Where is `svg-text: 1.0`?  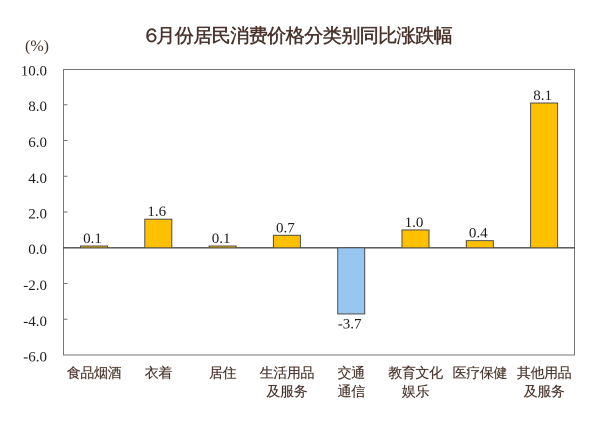
svg-text: 1.0 is located at coordinates (414, 223).